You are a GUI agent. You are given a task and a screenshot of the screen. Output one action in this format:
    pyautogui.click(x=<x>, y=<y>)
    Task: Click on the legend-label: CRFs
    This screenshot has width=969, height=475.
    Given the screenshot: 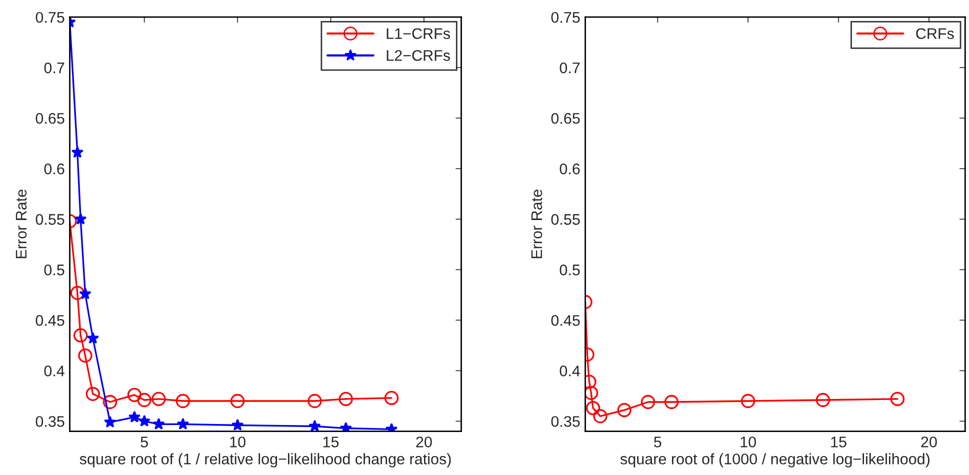 What is the action you would take?
    pyautogui.click(x=935, y=34)
    